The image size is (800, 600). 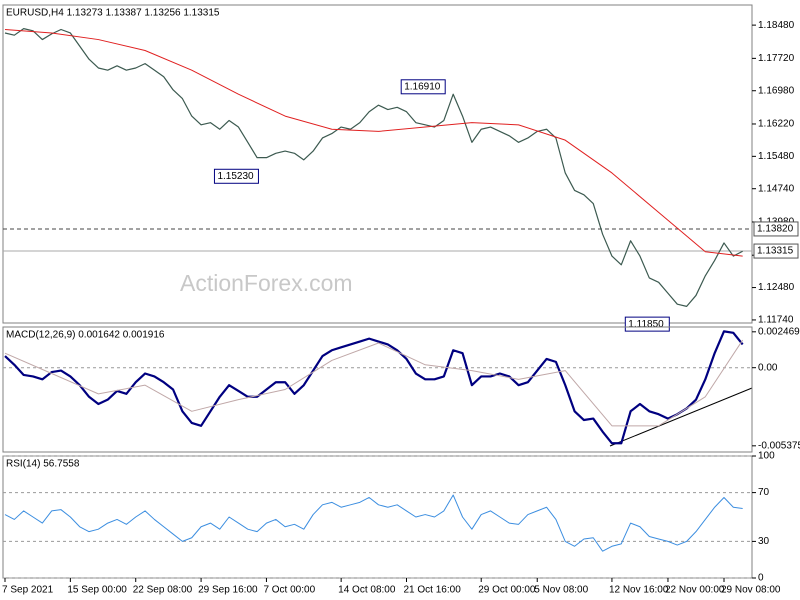 I want to click on trend-line, so click(x=681, y=417).